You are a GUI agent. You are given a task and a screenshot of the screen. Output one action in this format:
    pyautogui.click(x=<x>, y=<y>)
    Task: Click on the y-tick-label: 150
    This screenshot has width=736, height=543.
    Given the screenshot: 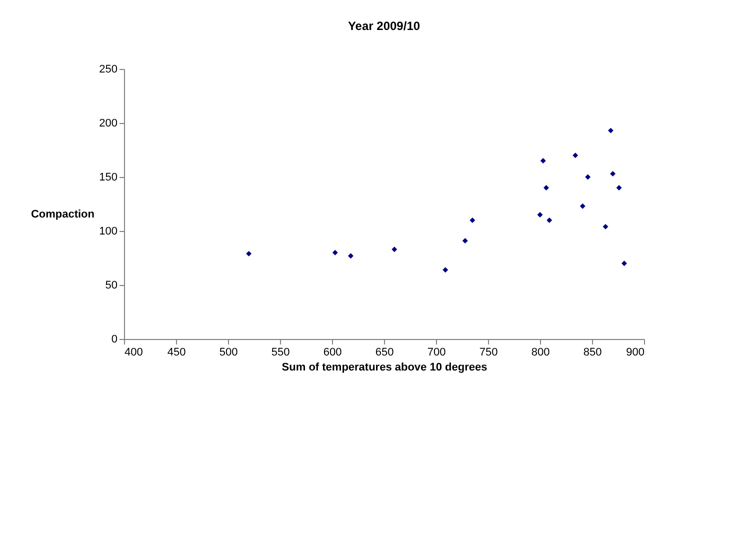 What is the action you would take?
    pyautogui.click(x=108, y=178)
    